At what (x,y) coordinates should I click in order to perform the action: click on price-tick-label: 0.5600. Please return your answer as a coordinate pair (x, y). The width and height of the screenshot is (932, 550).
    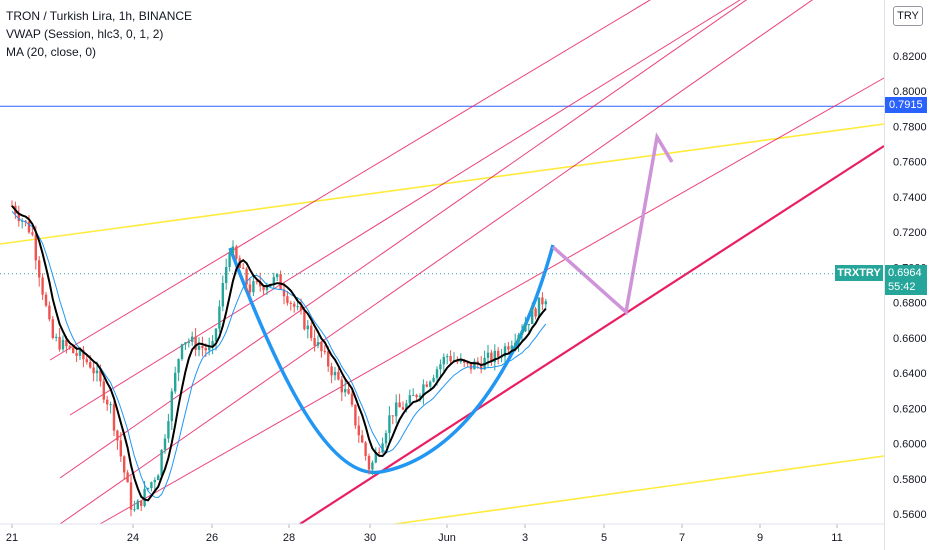
    Looking at the image, I should click on (910, 515).